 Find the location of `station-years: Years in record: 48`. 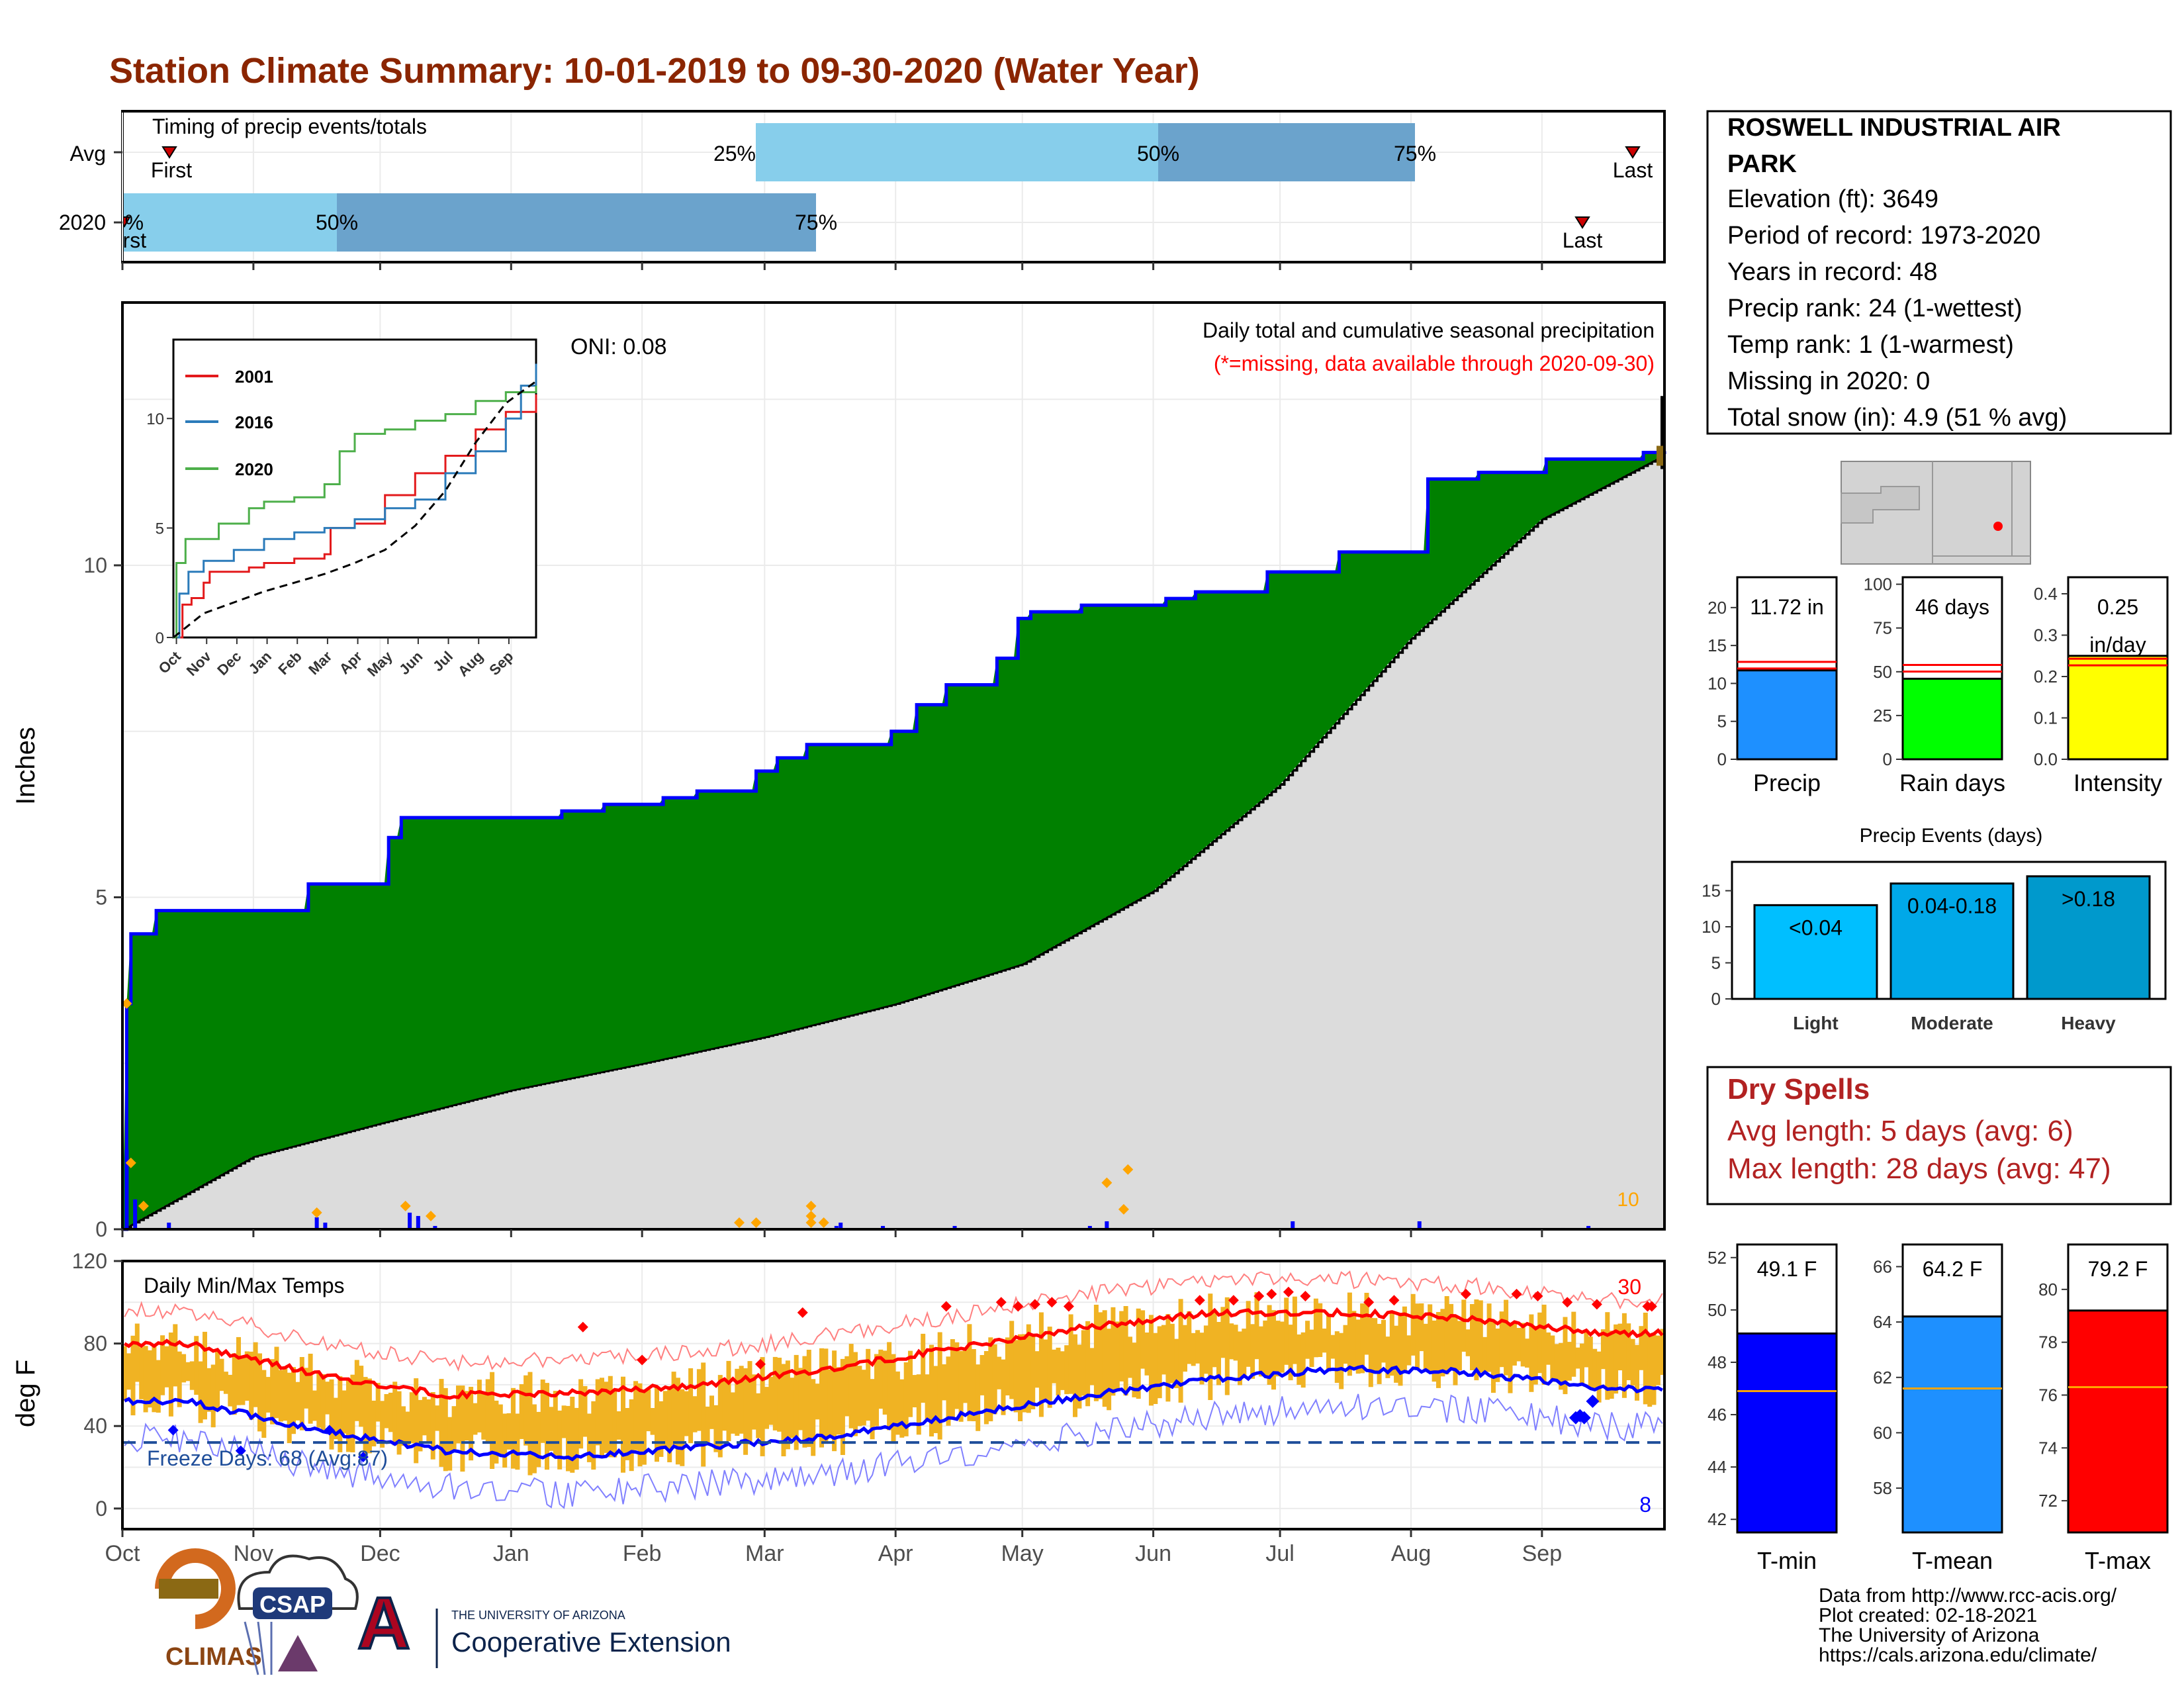

station-years: Years in record: 48 is located at coordinates (1832, 272).